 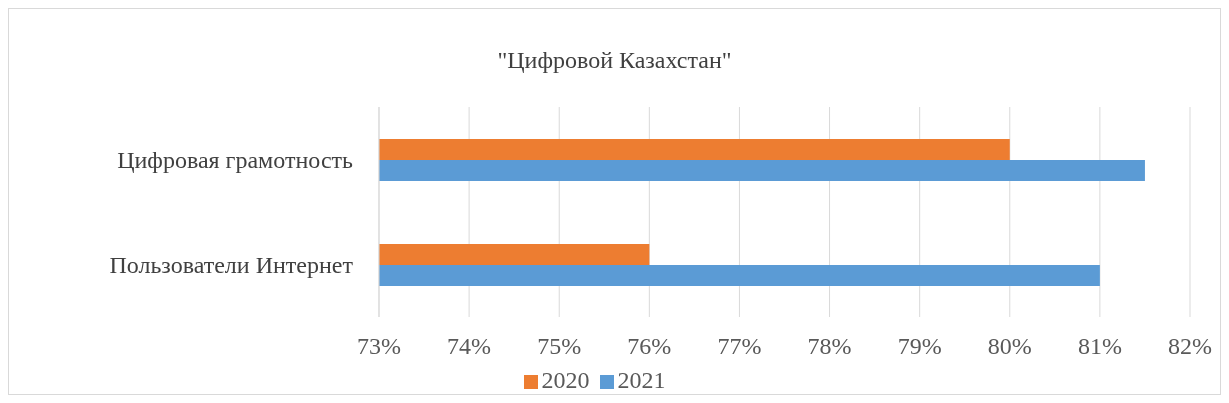 What do you see at coordinates (1190, 346) in the screenshot?
I see `x-tick-label: 82%` at bounding box center [1190, 346].